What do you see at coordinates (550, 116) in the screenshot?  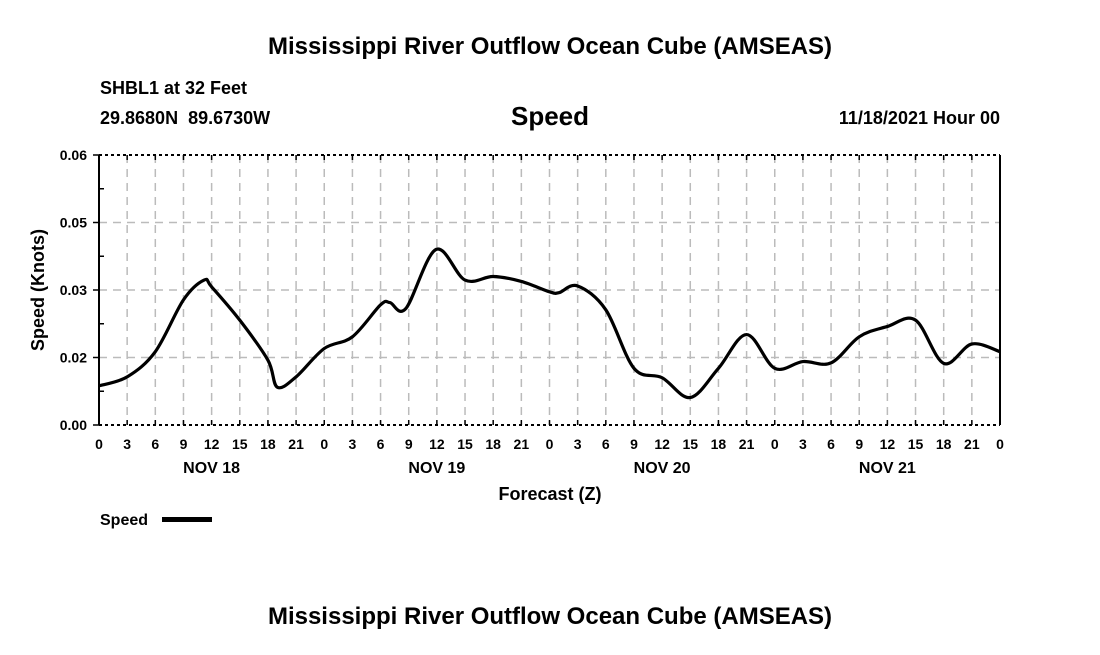 I see `chart-subtitle: Speed` at bounding box center [550, 116].